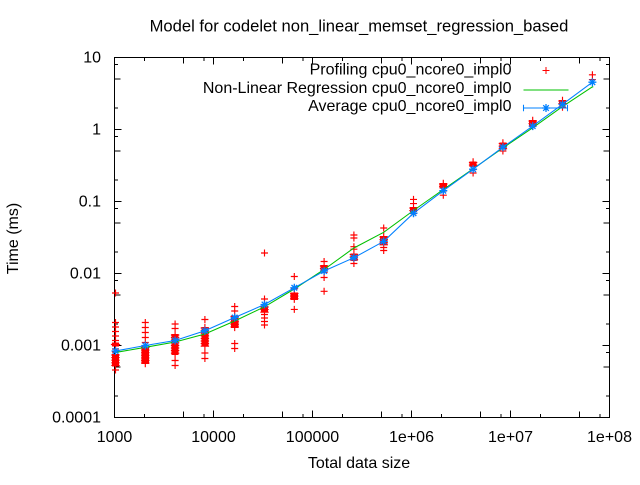  Describe the element at coordinates (115, 437) in the screenshot. I see `svg-text: 1000` at that location.